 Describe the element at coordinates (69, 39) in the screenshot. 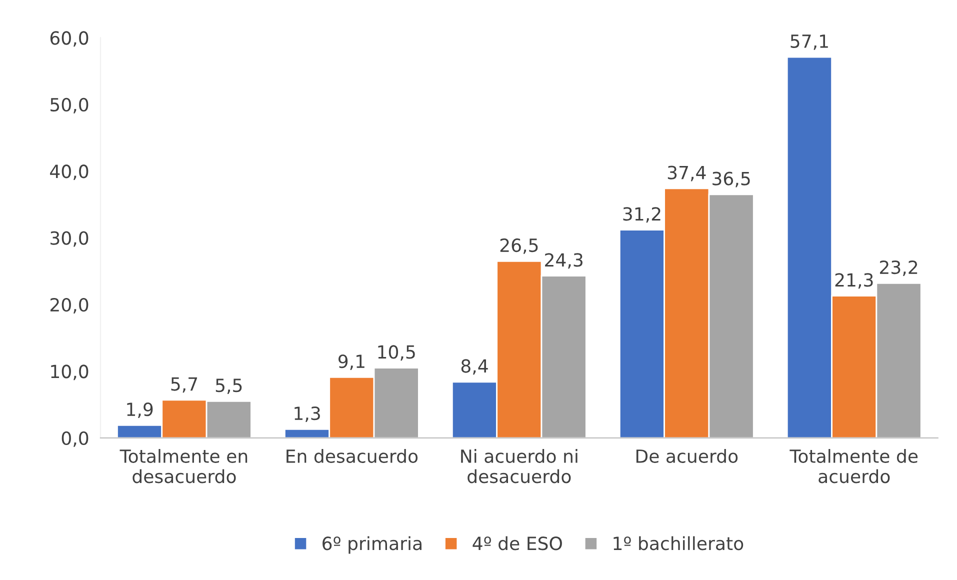

I see `y-tick-label: 60,0` at that location.